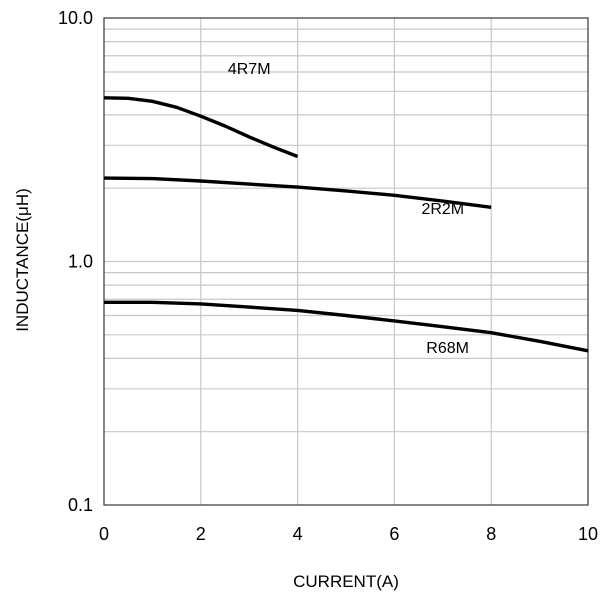 The image size is (600, 602). What do you see at coordinates (75, 18) in the screenshot?
I see `y-tick-label: 10.0` at bounding box center [75, 18].